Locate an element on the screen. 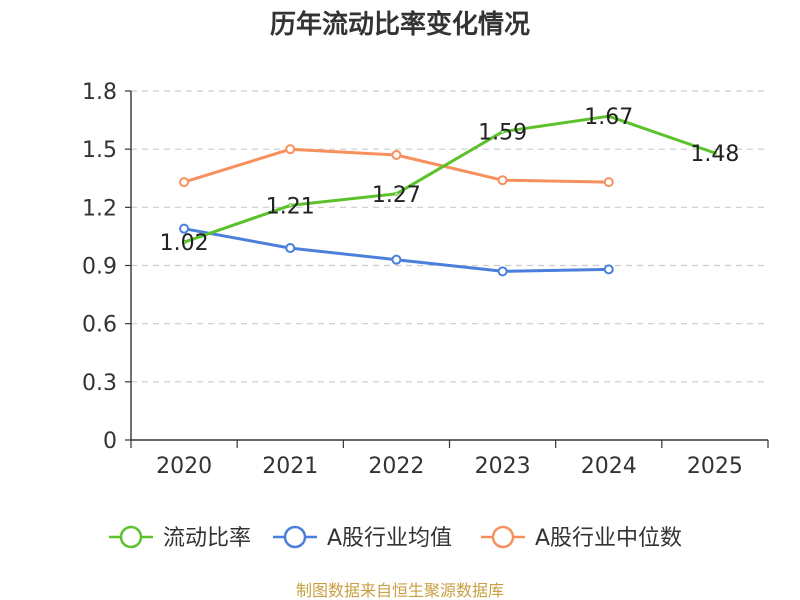 This screenshot has width=800, height=600. y-tick-label: 0.9 is located at coordinates (99, 267).